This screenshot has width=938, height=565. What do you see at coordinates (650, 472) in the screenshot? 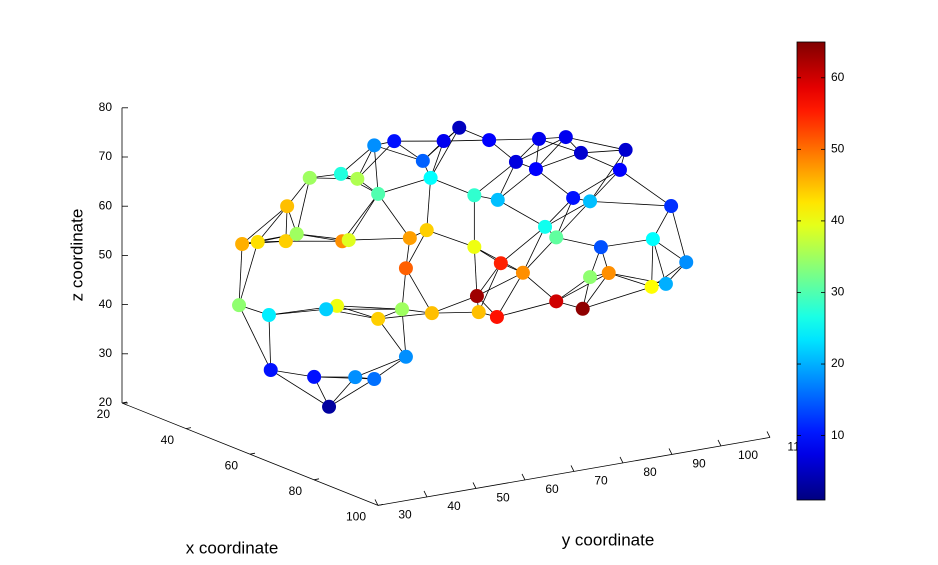
I see `y-tick-label: 80` at bounding box center [650, 472].